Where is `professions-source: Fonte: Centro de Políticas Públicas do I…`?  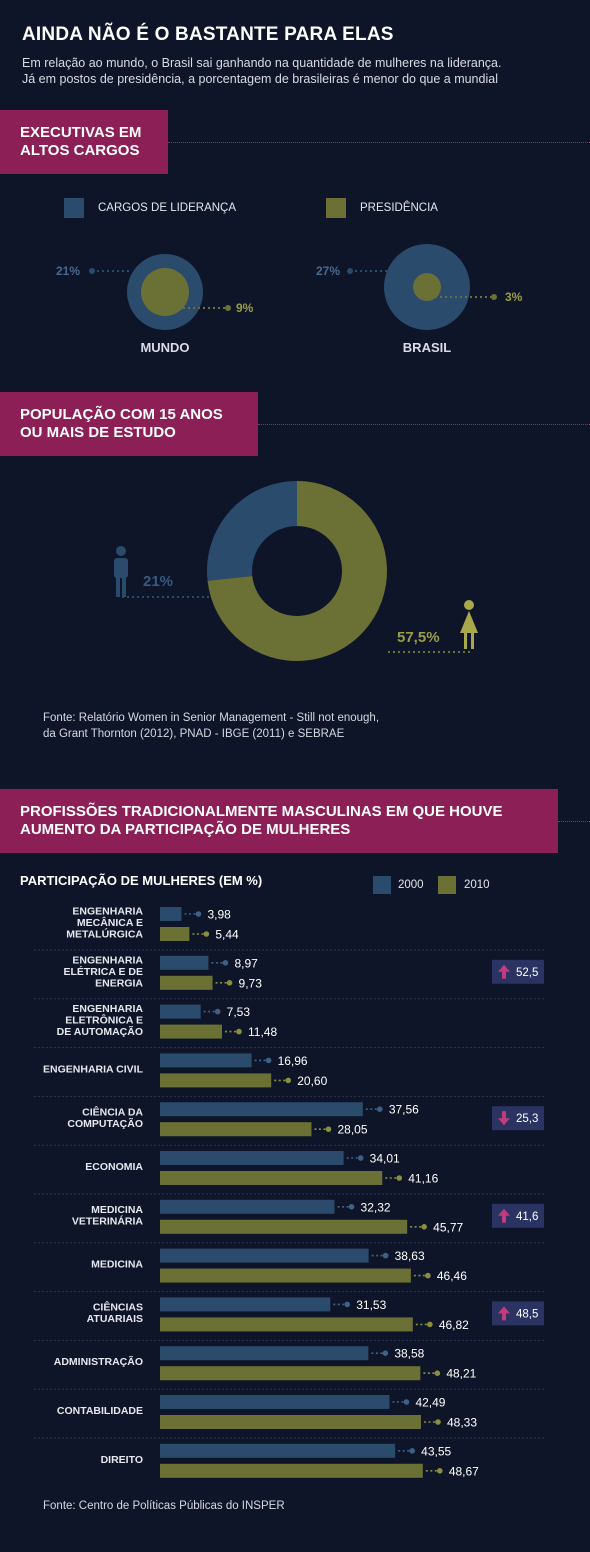
professions-source: Fonte: Centro de Políticas Públicas do I… is located at coordinates (164, 1506).